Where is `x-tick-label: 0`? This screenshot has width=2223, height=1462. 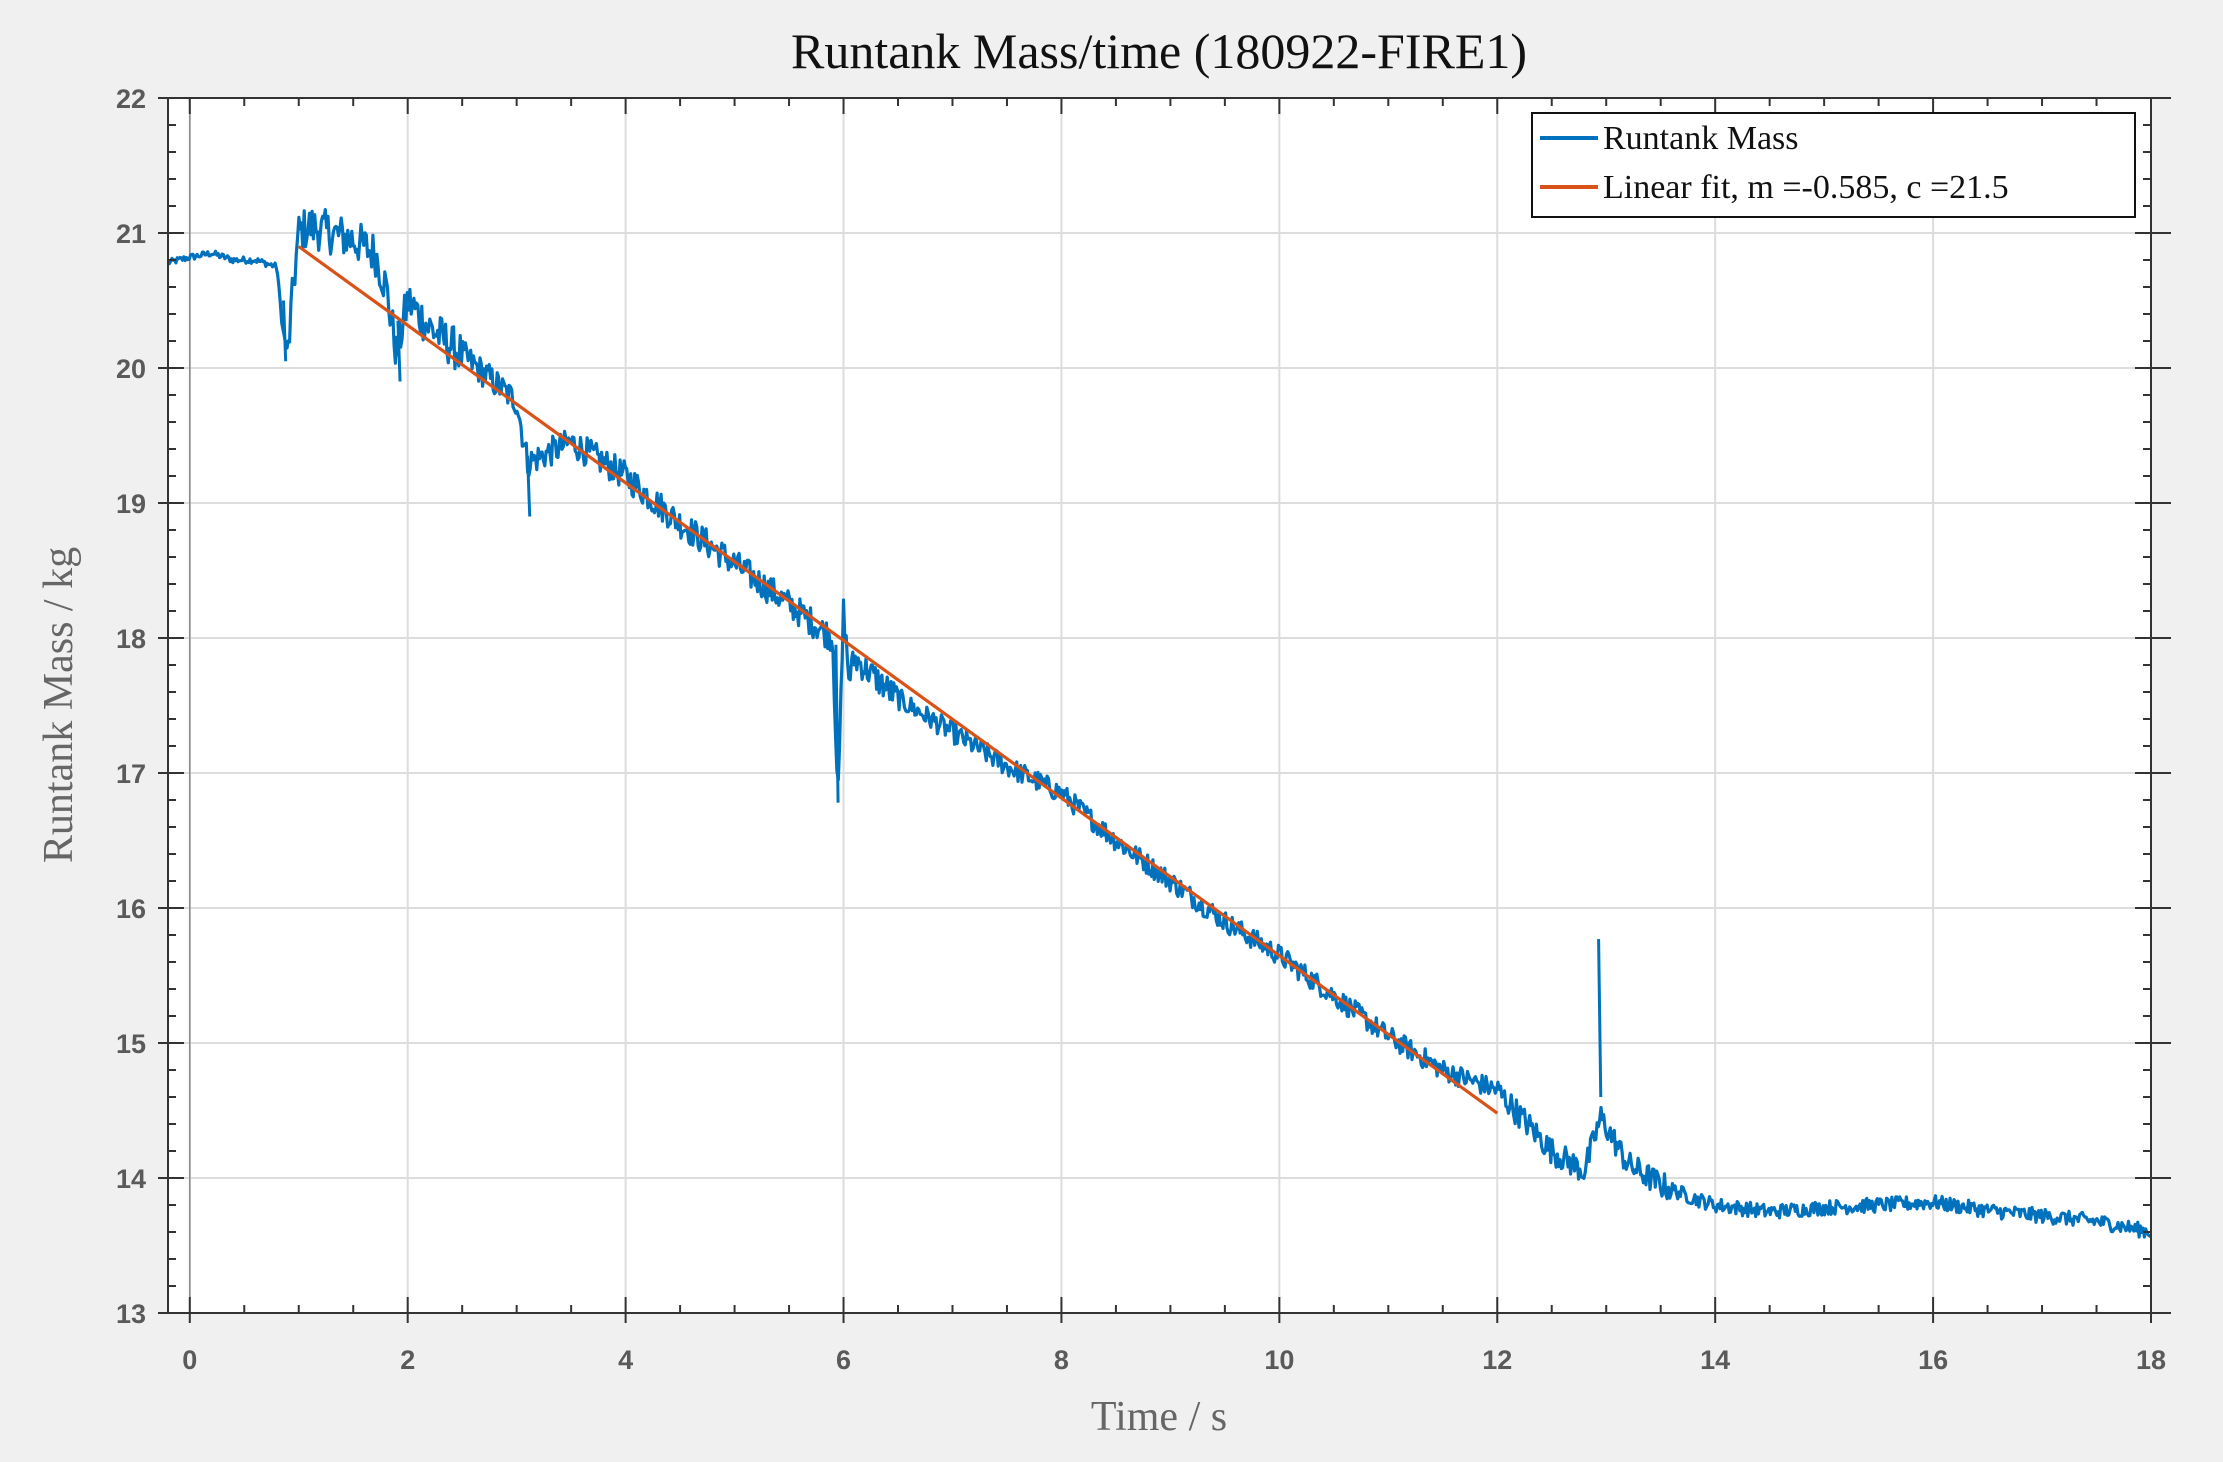 x-tick-label: 0 is located at coordinates (189, 1360).